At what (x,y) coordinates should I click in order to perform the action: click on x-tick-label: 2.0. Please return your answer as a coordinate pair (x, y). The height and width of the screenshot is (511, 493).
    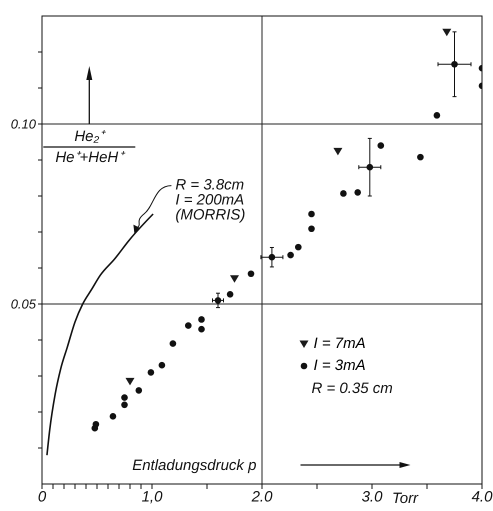
    Looking at the image, I should click on (262, 497).